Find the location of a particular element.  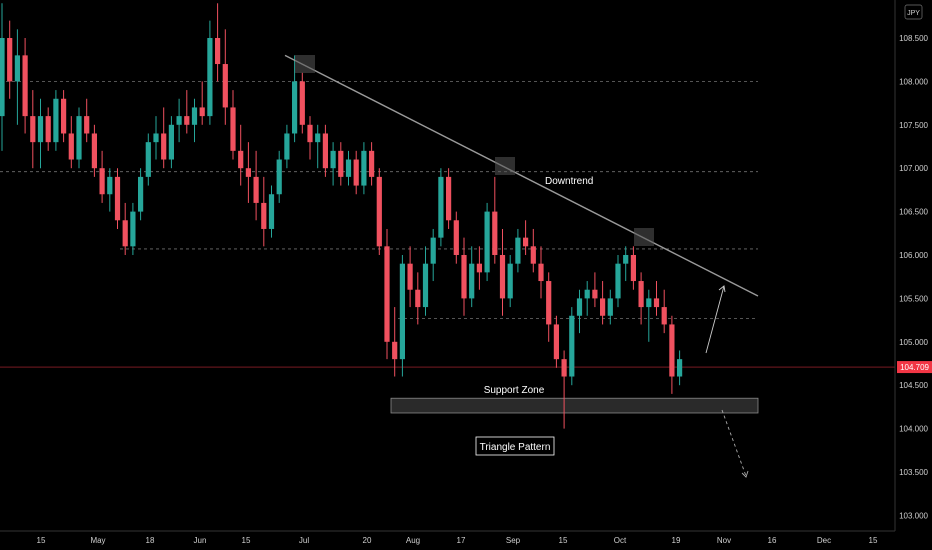

price-tick-label: 103.500 is located at coordinates (913, 472).